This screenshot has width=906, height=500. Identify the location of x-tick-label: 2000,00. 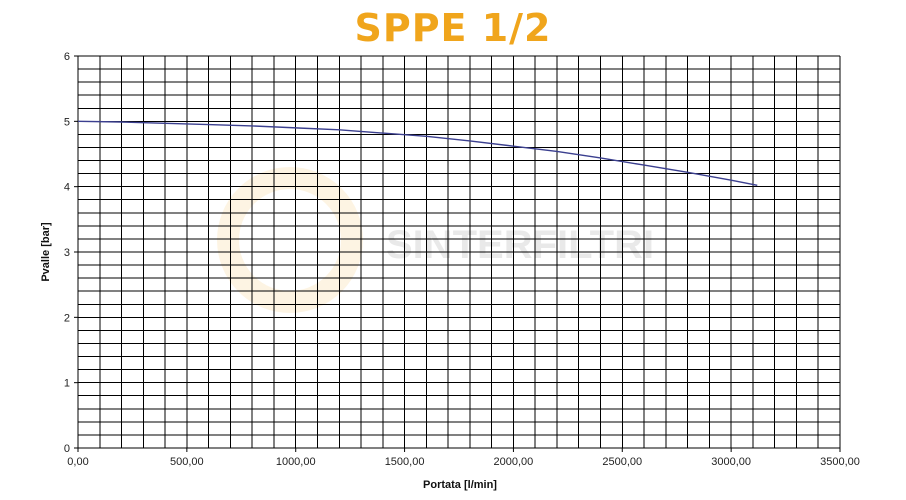
(514, 462).